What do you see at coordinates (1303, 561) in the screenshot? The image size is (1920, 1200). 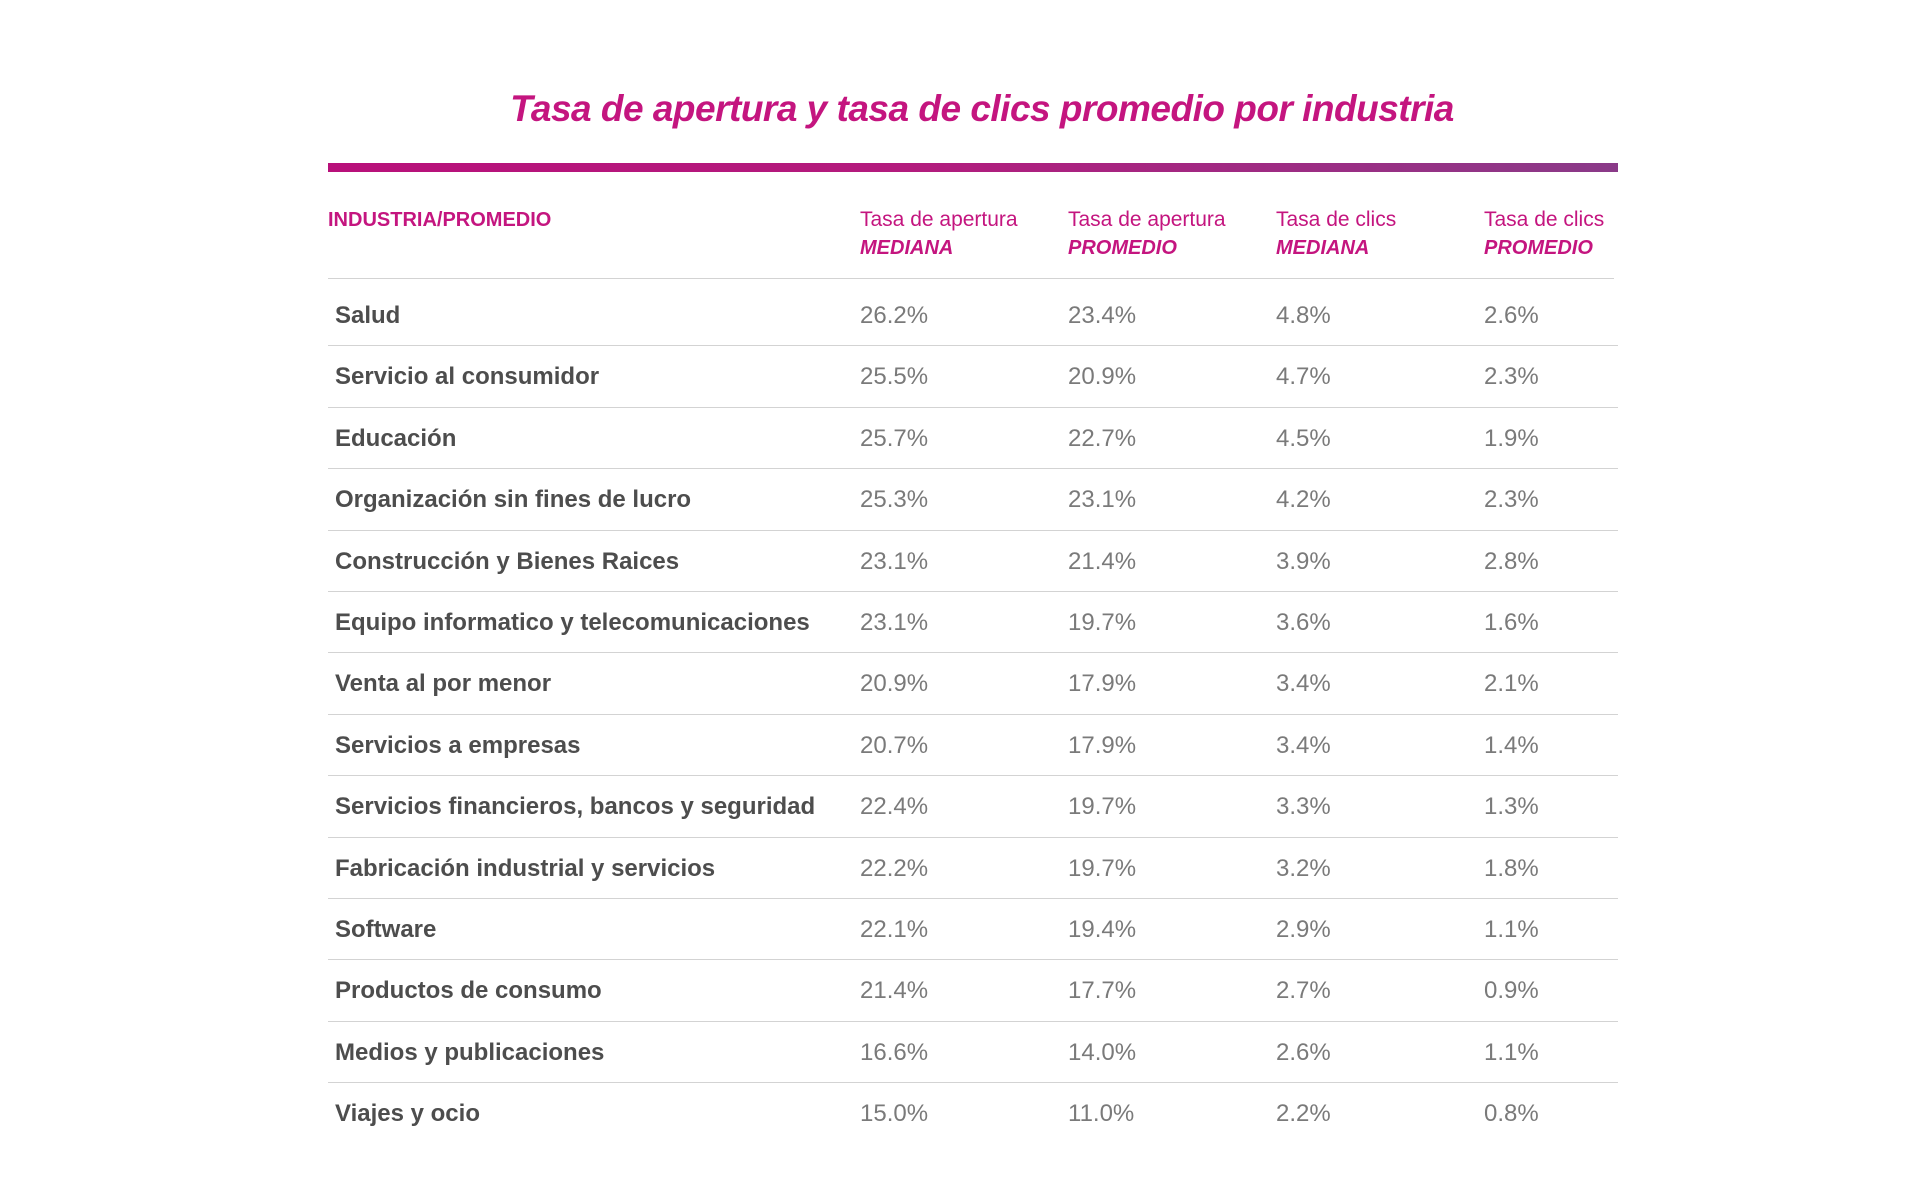 I see `click-rate-median-value: 3.9%` at bounding box center [1303, 561].